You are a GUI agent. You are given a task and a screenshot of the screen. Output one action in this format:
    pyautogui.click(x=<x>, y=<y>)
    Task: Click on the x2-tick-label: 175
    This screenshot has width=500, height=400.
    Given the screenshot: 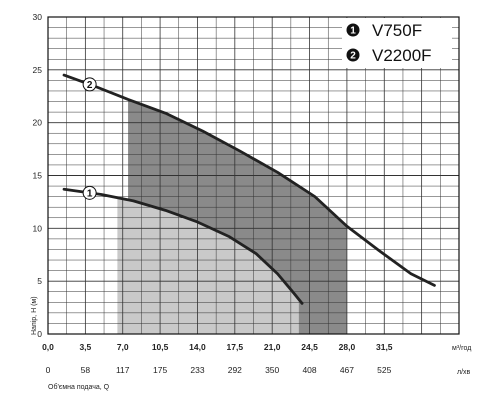 What is the action you would take?
    pyautogui.click(x=160, y=370)
    